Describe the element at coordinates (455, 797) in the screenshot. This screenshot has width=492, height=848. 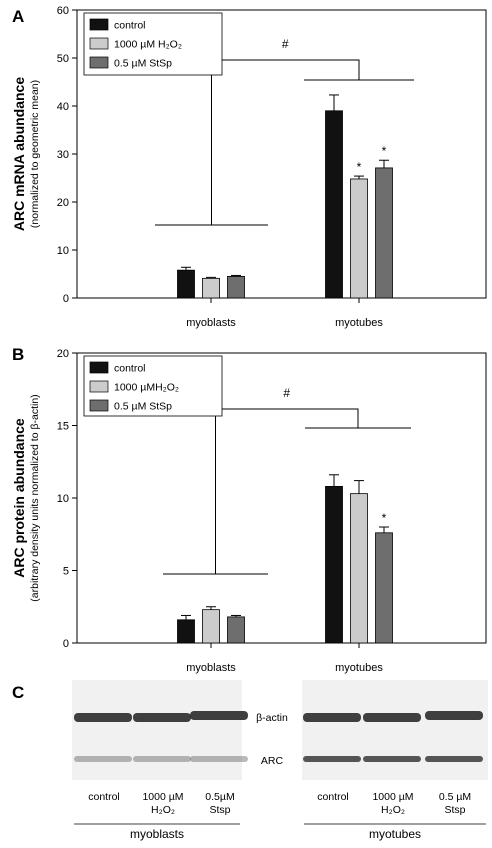
I see `lane-label: 0.5 µM` at that location.